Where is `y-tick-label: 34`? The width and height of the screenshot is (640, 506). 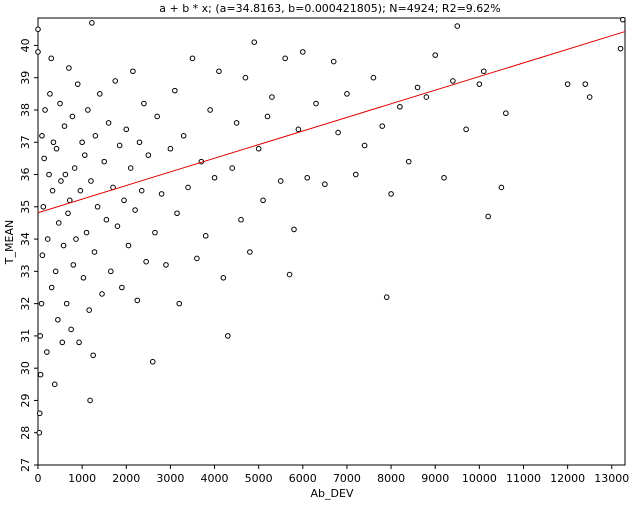 y-tick-label: 34 is located at coordinates (25, 239).